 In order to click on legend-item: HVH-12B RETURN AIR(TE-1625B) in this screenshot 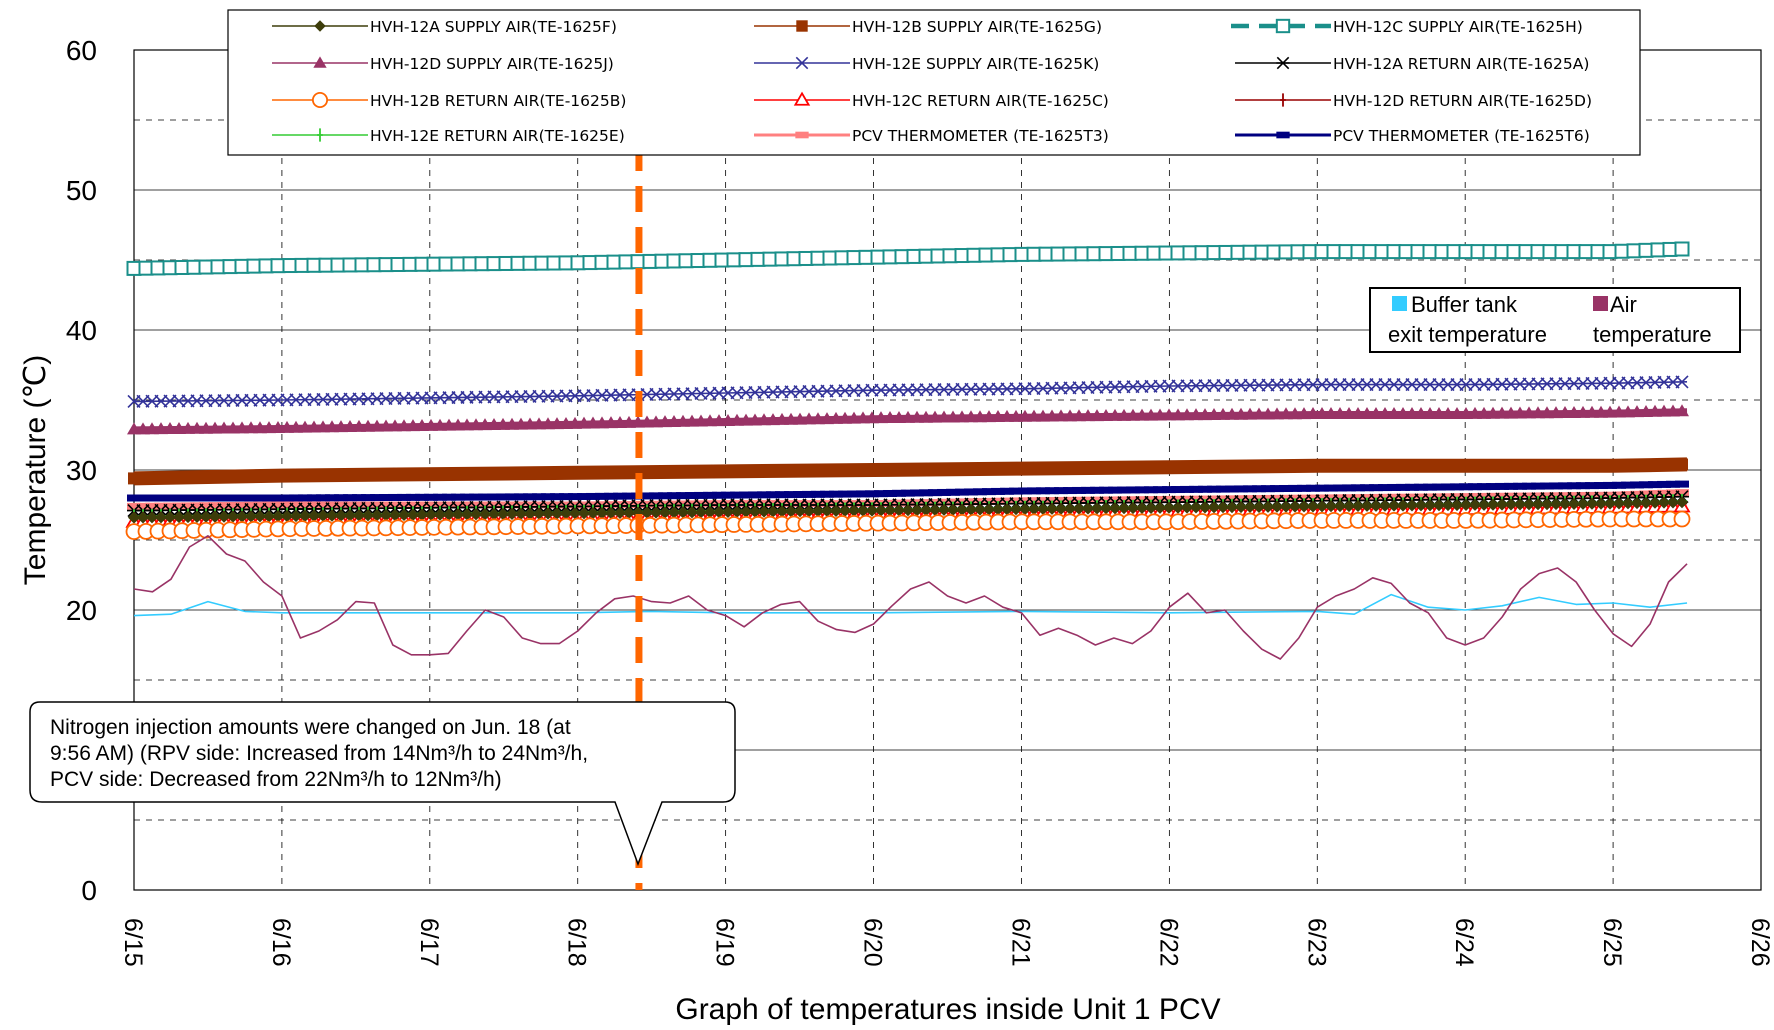, I will do `click(449, 100)`.